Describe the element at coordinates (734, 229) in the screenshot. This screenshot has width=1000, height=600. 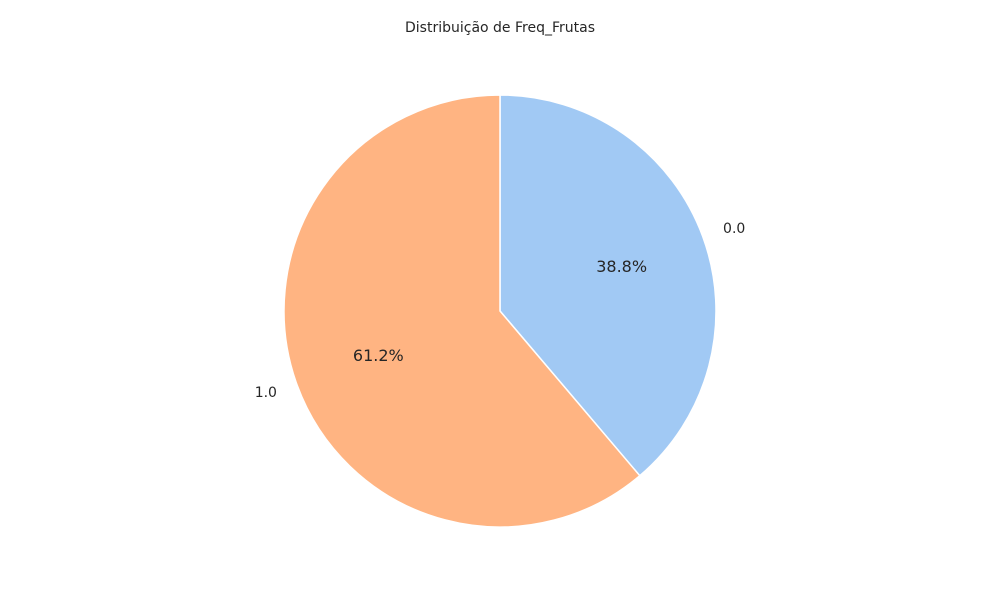
I see `slice-label-0-0: 0.0` at that location.